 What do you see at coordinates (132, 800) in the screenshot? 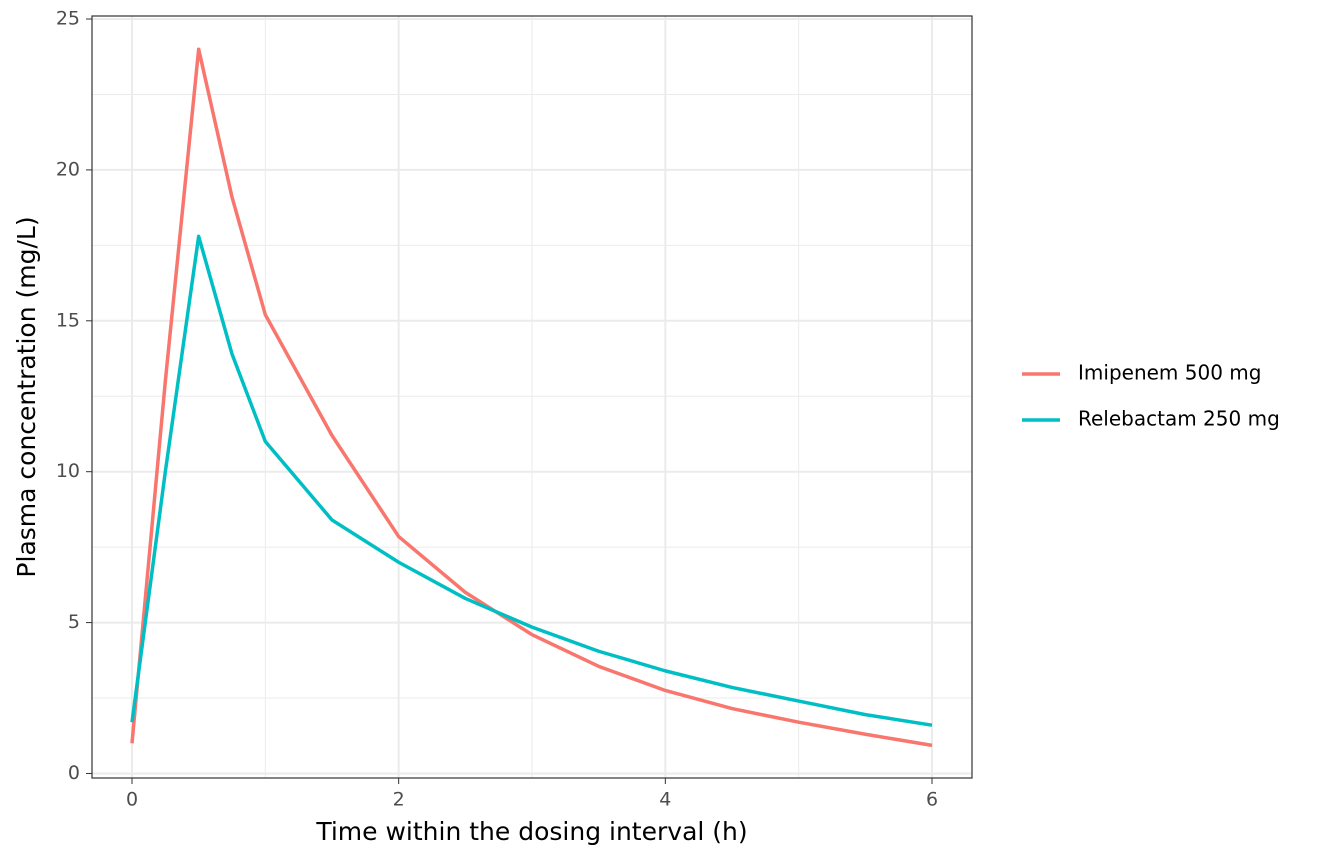
I see `x-tick-label: 0` at bounding box center [132, 800].